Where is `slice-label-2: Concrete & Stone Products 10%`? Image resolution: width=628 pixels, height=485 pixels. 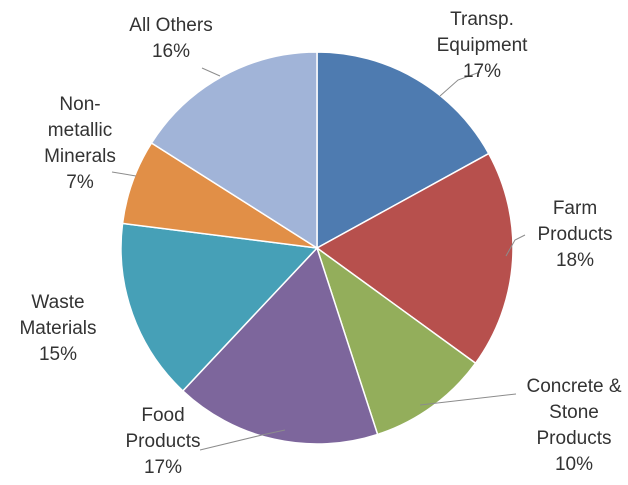
slice-label-2: Concrete & Stone Products 10% is located at coordinates (573, 425).